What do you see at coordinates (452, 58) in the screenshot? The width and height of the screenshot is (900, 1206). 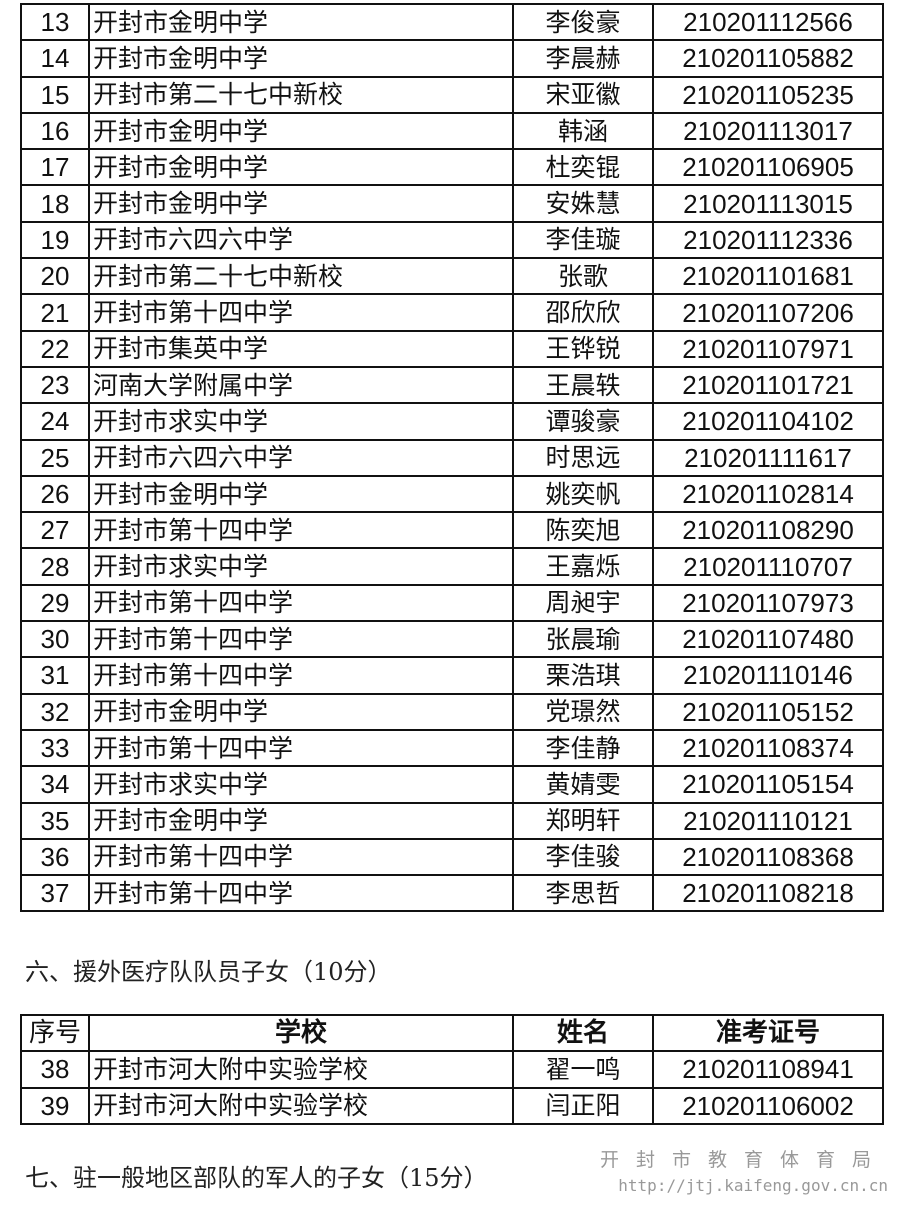 I see `table-row: 14 开封市金明中学 李晨赫 210201105882` at bounding box center [452, 58].